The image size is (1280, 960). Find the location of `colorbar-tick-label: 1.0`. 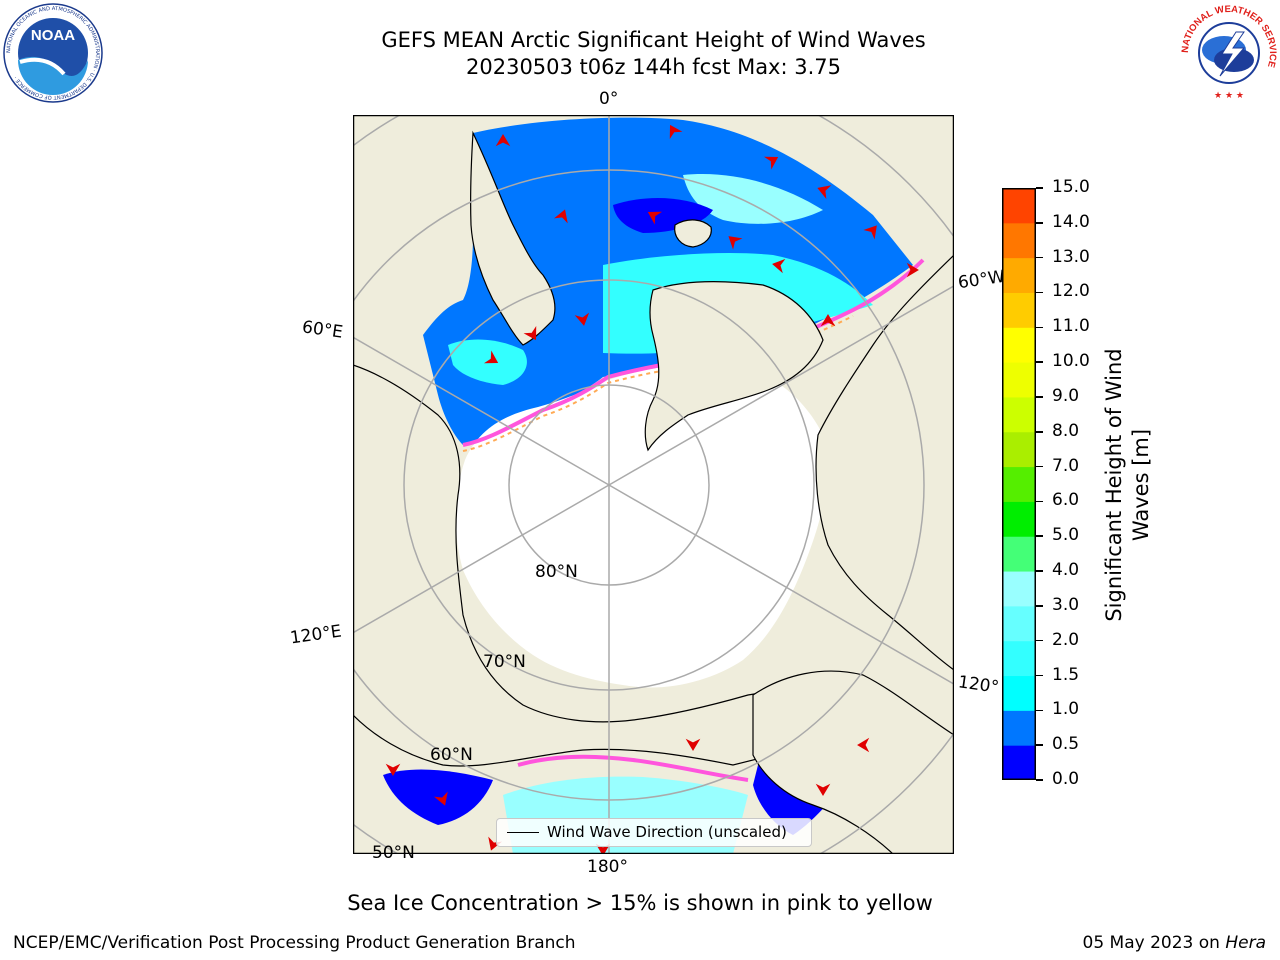

colorbar-tick-label: 1.0 is located at coordinates (1066, 709).